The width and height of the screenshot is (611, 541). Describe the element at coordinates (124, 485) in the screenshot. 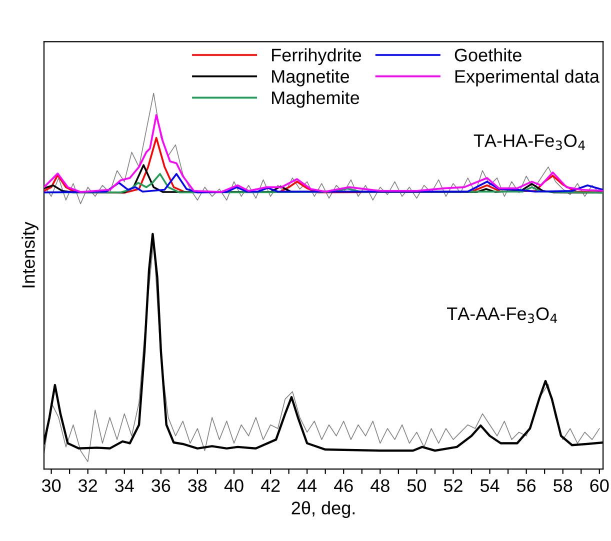

I see `x-tick-label: 34` at that location.